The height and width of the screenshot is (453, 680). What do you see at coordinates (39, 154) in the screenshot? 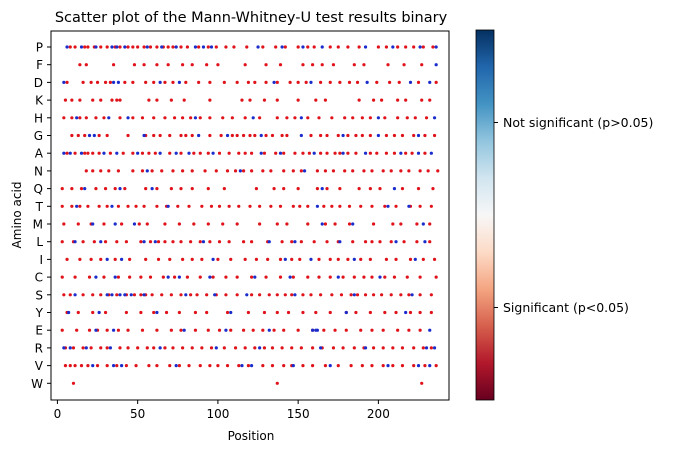
I see `y-tick-label: A` at bounding box center [39, 154].